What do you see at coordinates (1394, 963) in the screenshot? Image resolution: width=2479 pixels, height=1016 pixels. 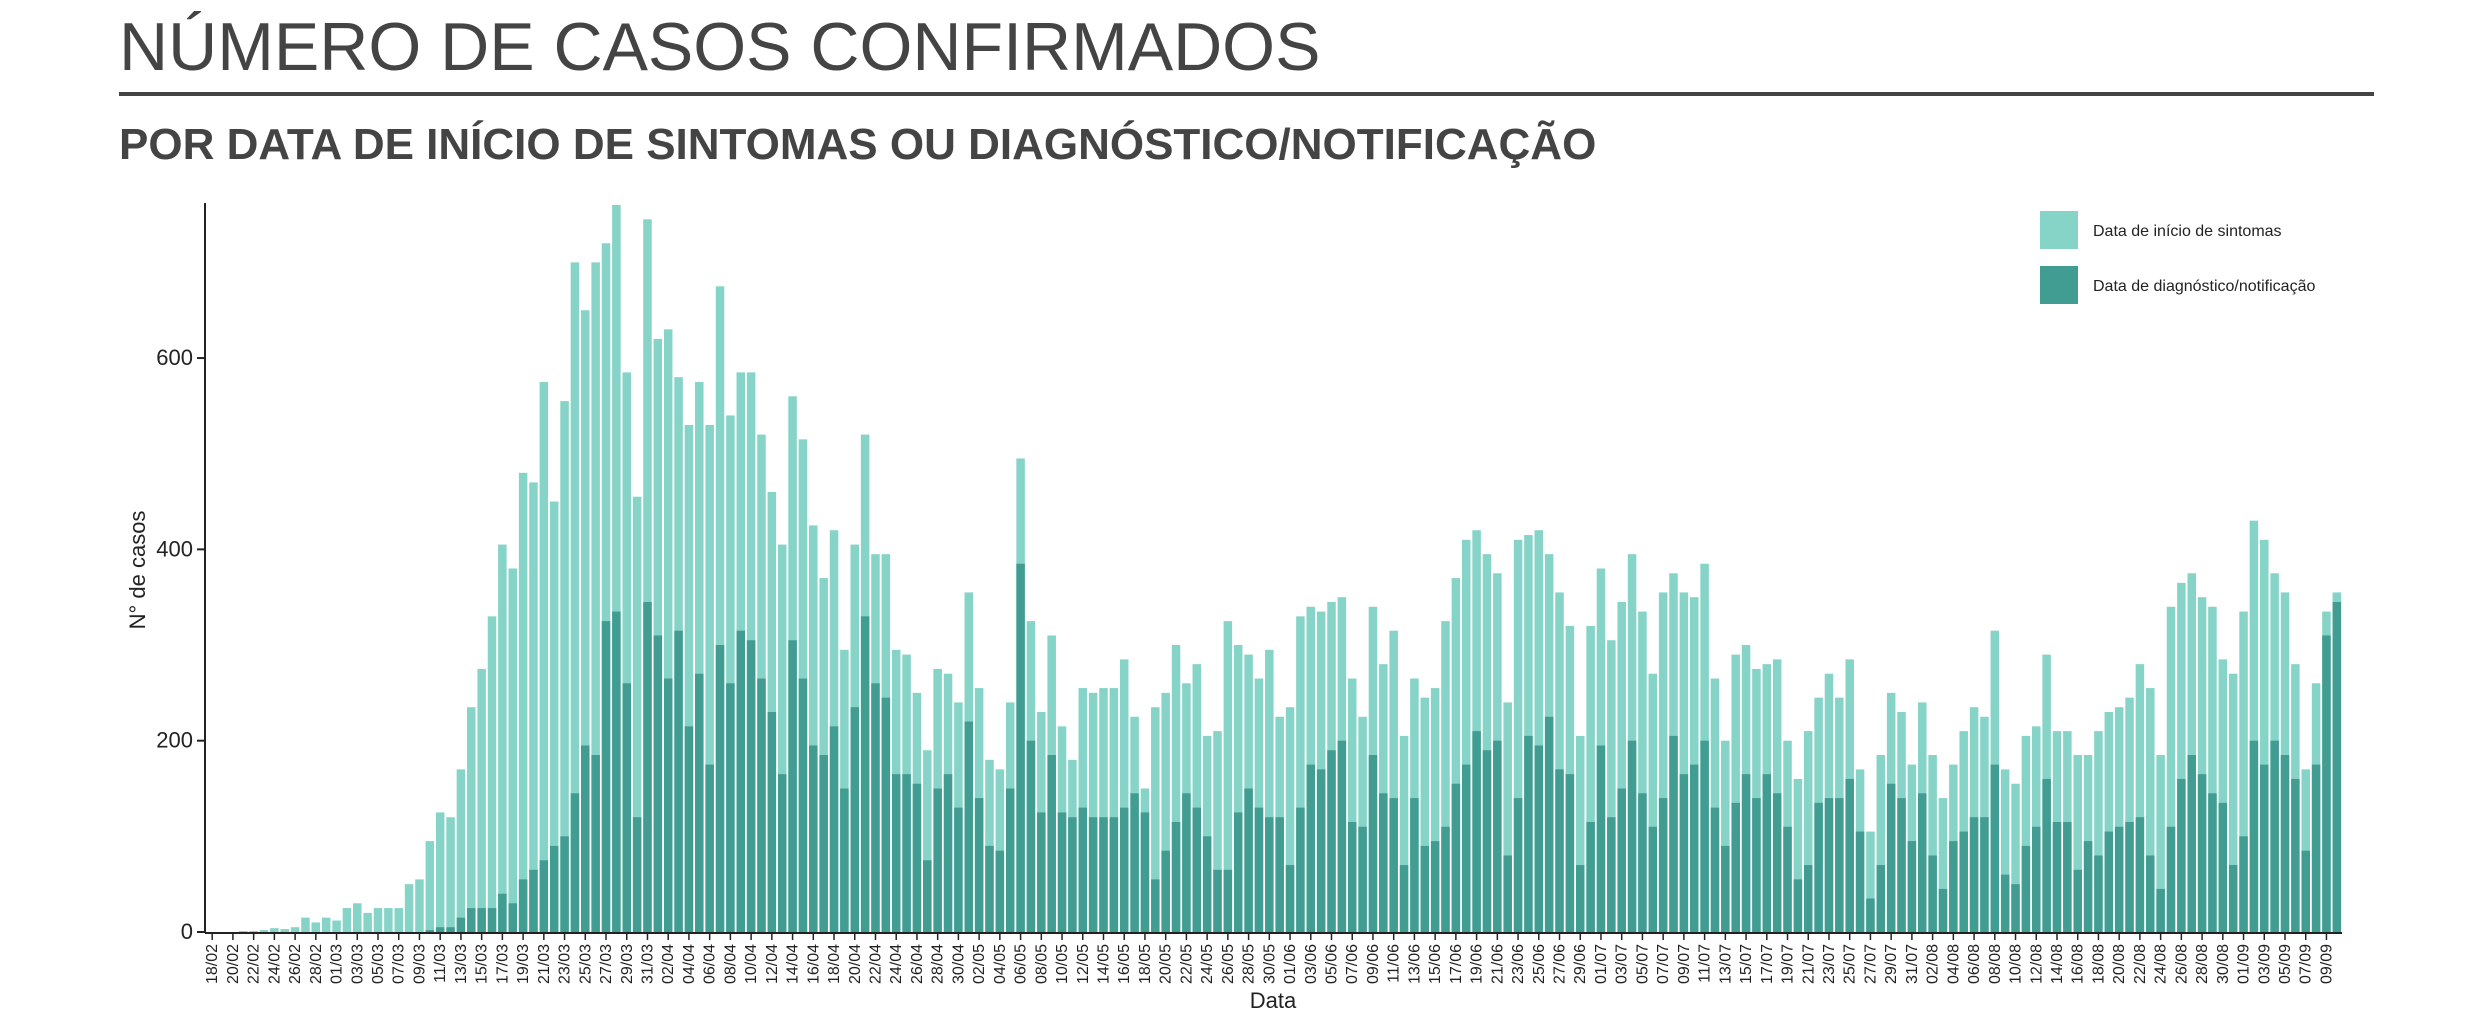 I see `x-tick-label: 11/06` at bounding box center [1394, 963].